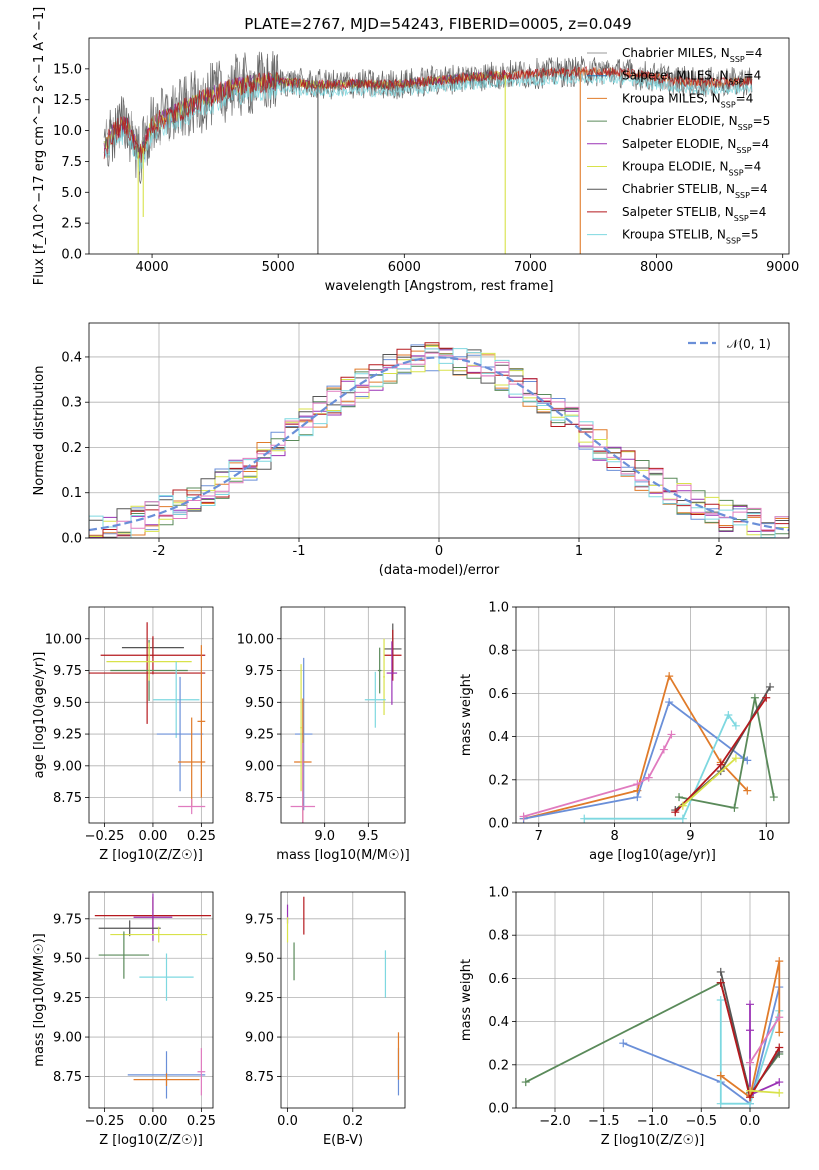 Image resolution: width=819 pixels, height=1170 pixels. What do you see at coordinates (152, 267) in the screenshot?
I see `x-tick-label: 4000` at bounding box center [152, 267].